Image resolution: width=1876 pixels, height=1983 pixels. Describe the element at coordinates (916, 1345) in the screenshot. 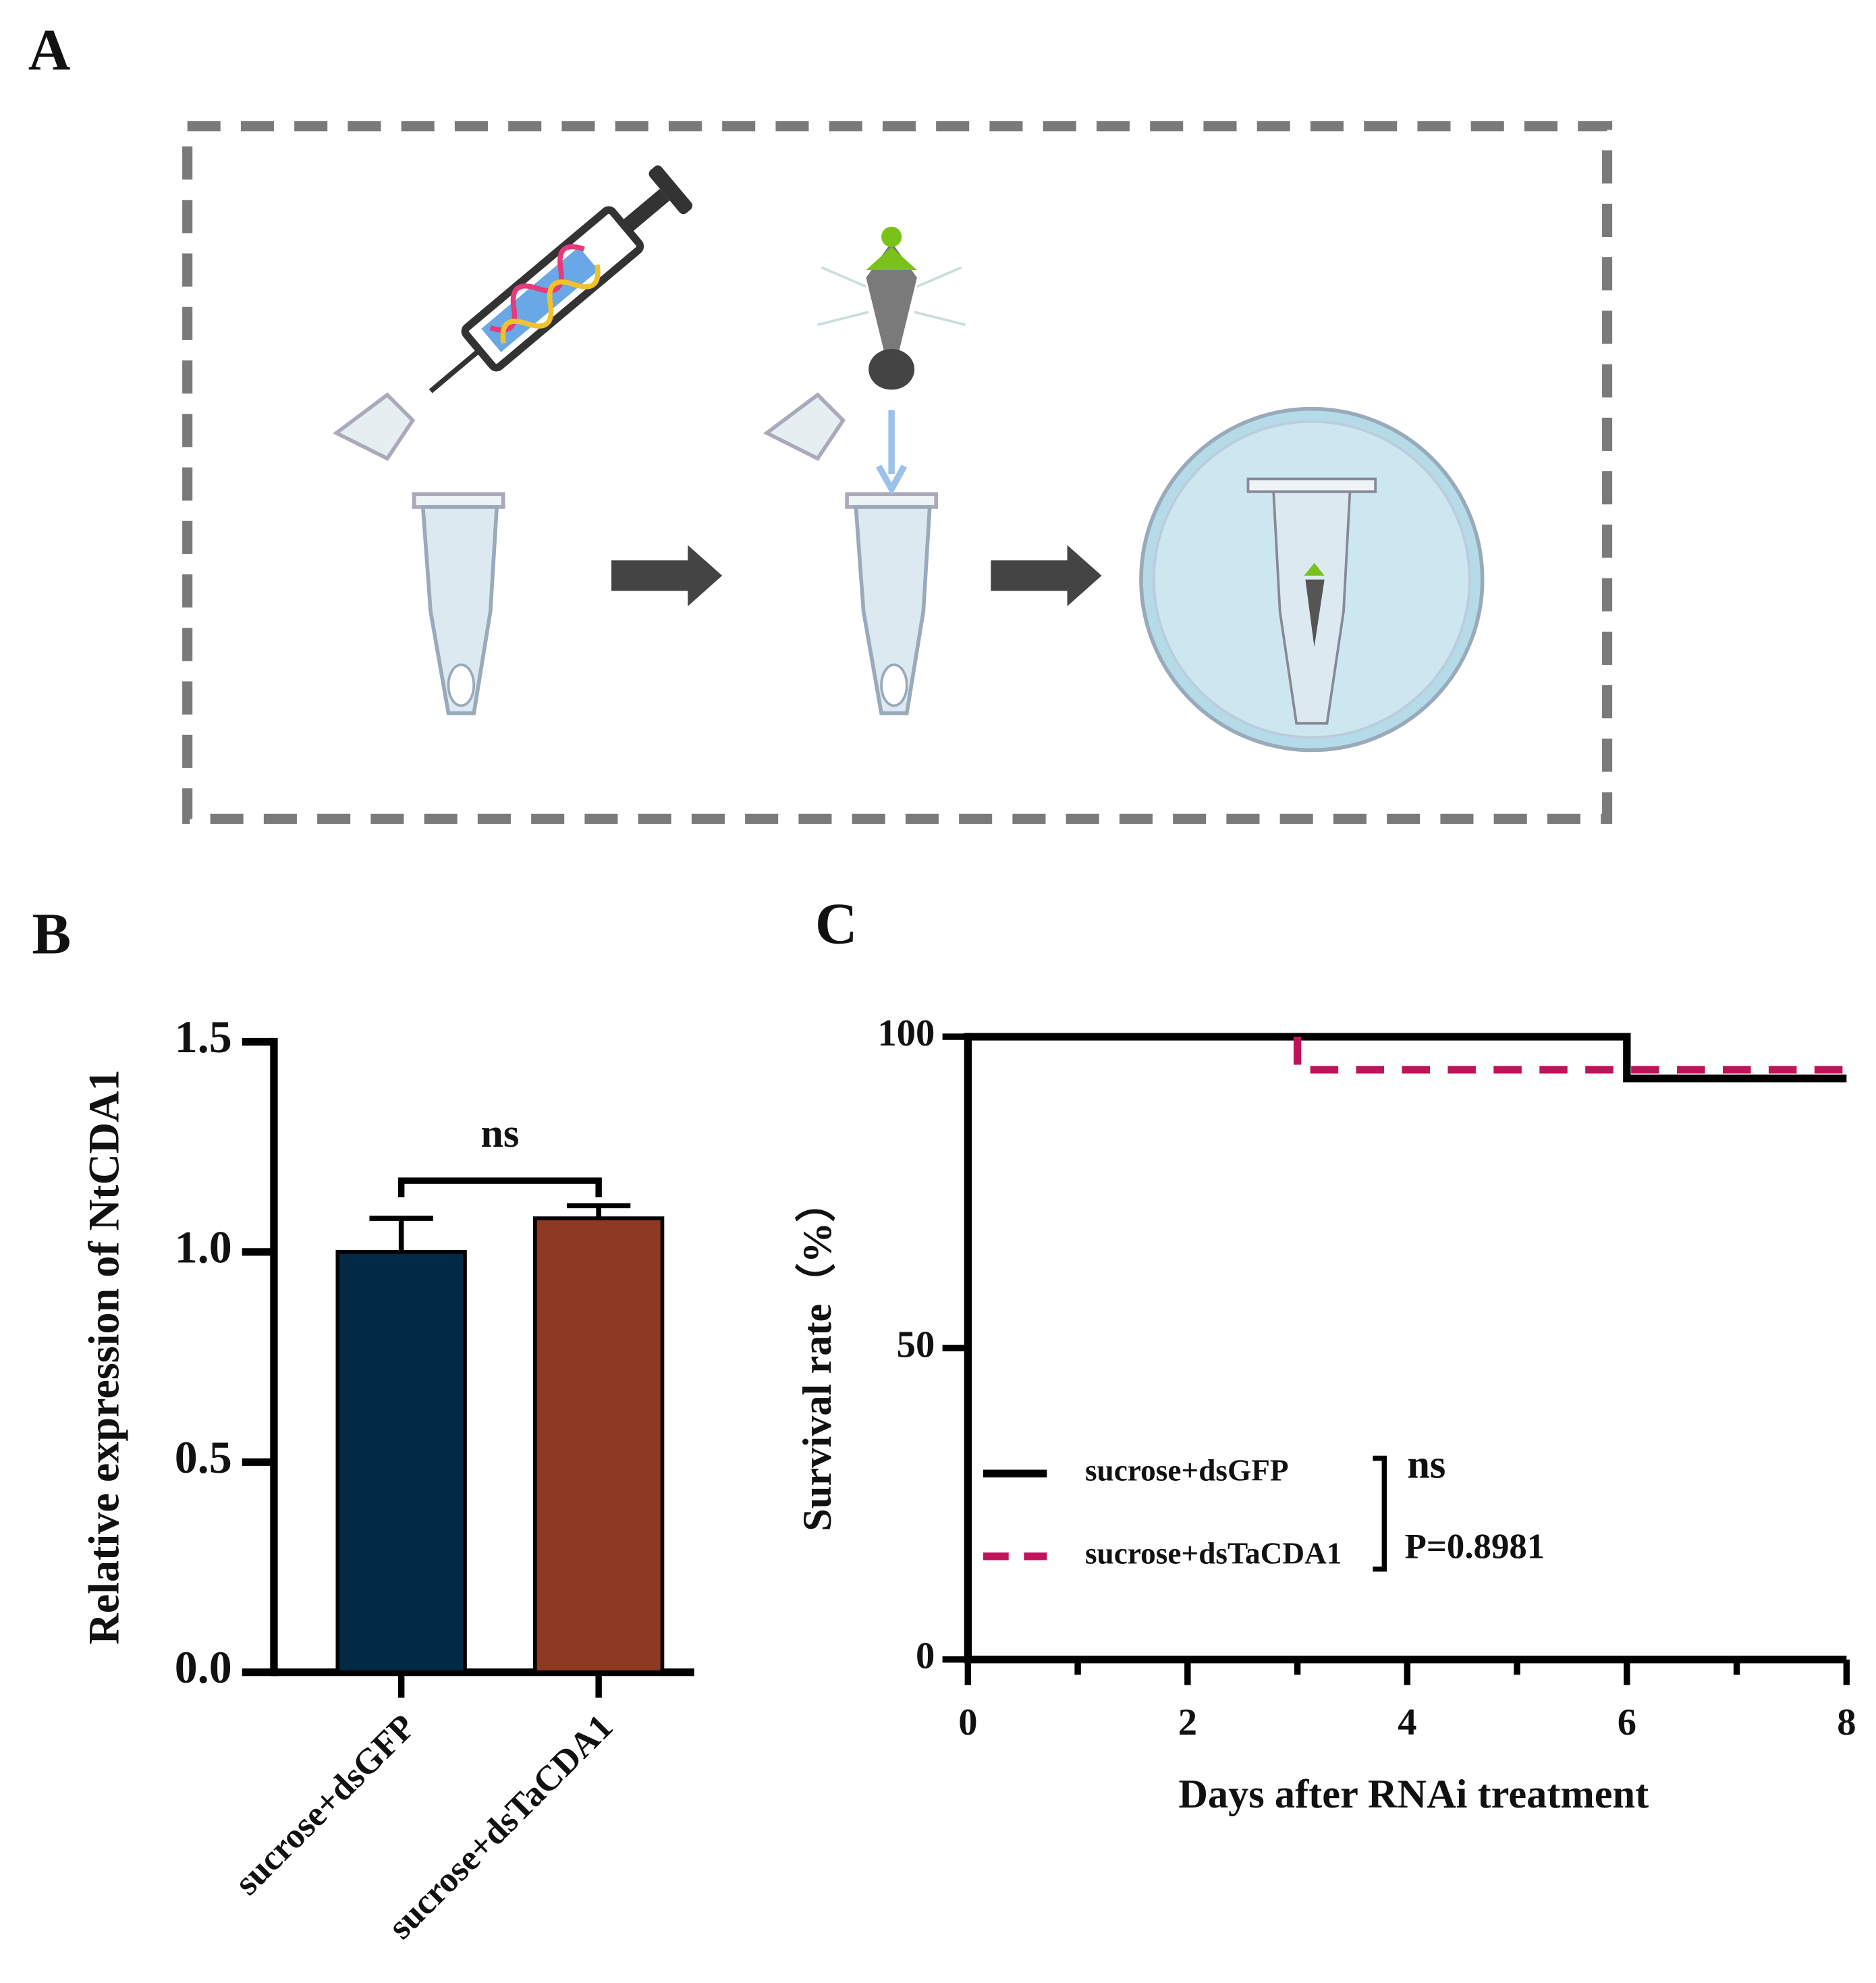

I see `y-tick-label: 50` at that location.